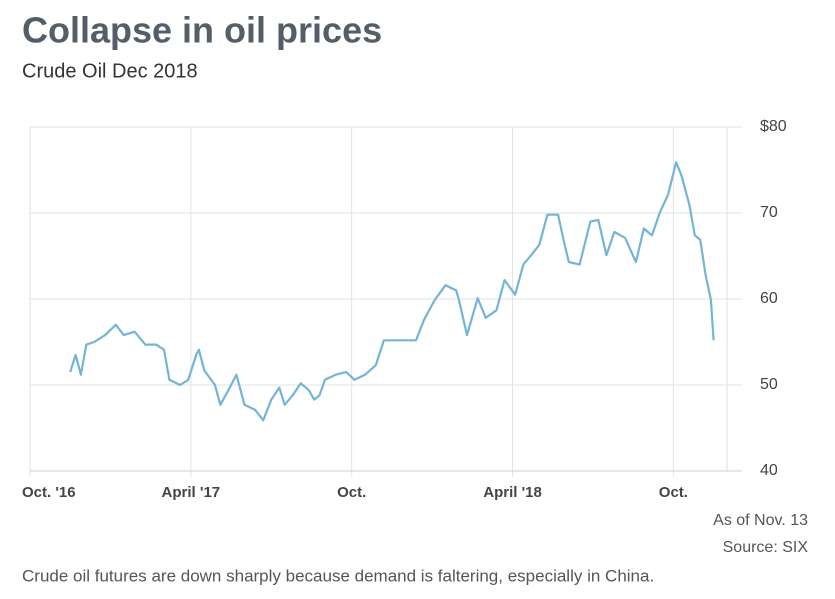 This screenshot has width=835, height=599. I want to click on y-tick-label: 70, so click(769, 212).